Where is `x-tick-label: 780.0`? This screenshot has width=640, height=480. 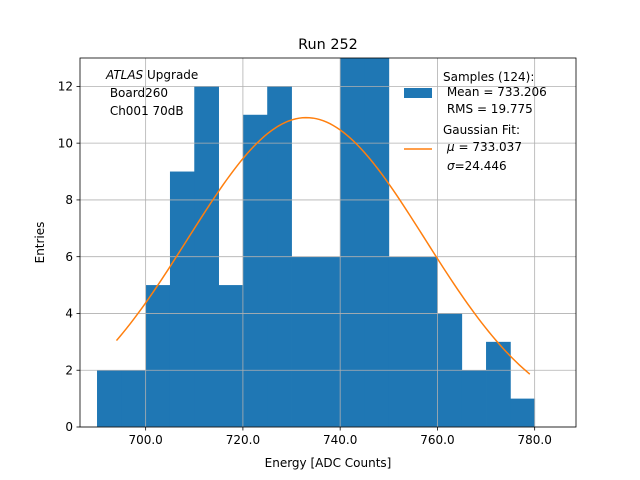 x-tick-label: 780.0 is located at coordinates (534, 440).